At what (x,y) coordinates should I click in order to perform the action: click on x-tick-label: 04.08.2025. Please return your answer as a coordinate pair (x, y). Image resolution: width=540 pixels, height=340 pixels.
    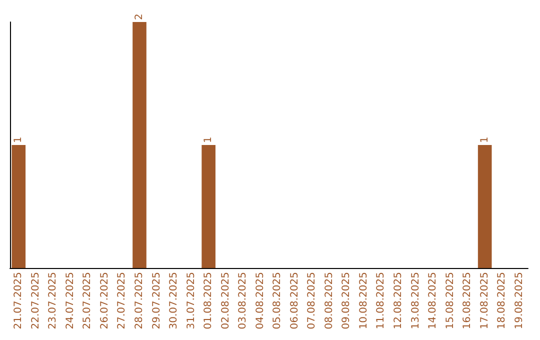
    Looking at the image, I should click on (260, 301).